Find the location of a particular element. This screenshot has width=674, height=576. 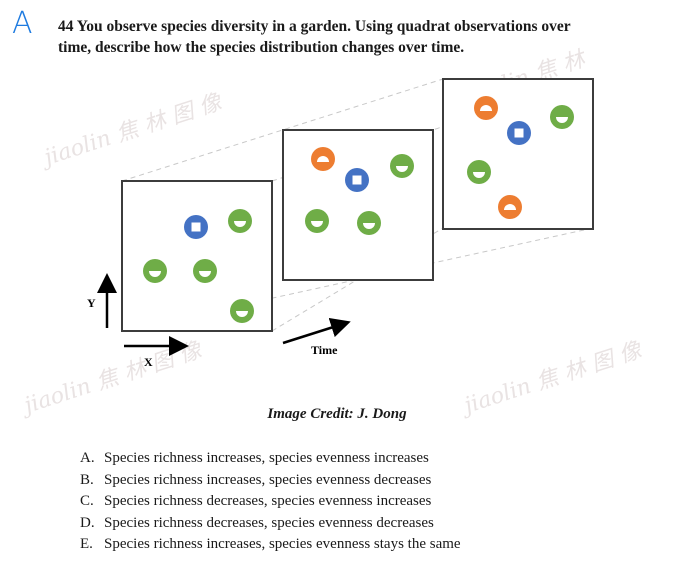

option-letter: D. is located at coordinates (87, 522).